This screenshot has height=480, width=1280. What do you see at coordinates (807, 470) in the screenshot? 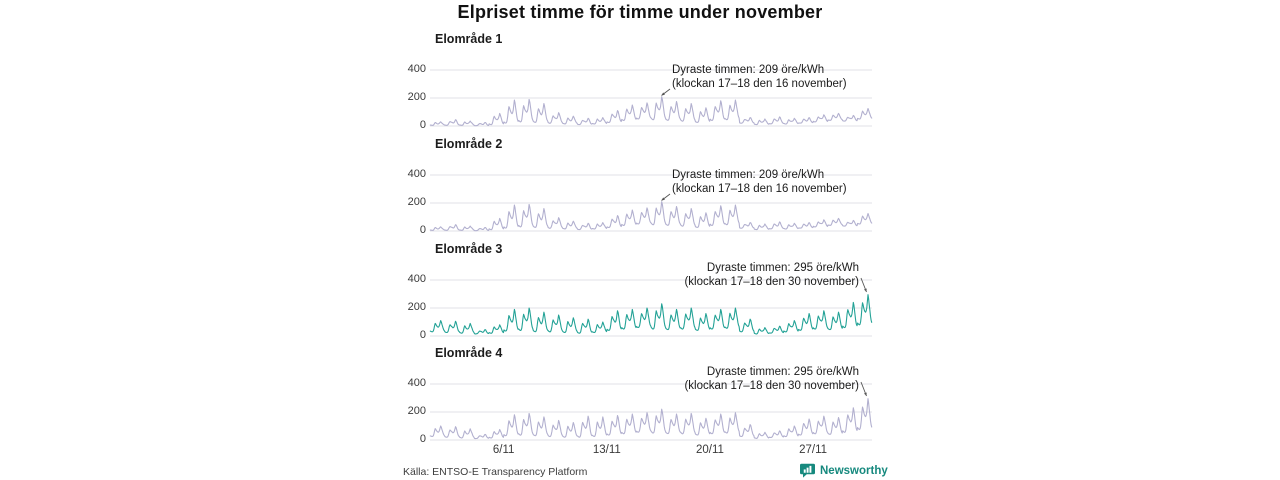
I see `bar-chart-bubble-icon` at bounding box center [807, 470].